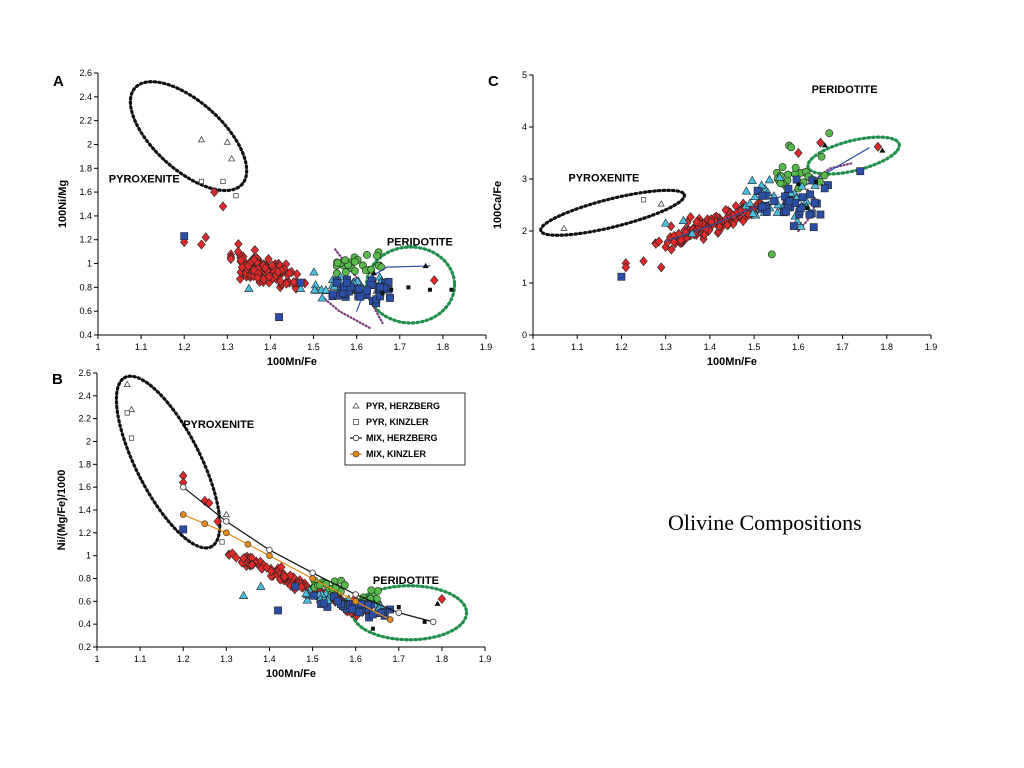  I want to click on y-axis-label: 100Ca/Fe, so click(498, 205).